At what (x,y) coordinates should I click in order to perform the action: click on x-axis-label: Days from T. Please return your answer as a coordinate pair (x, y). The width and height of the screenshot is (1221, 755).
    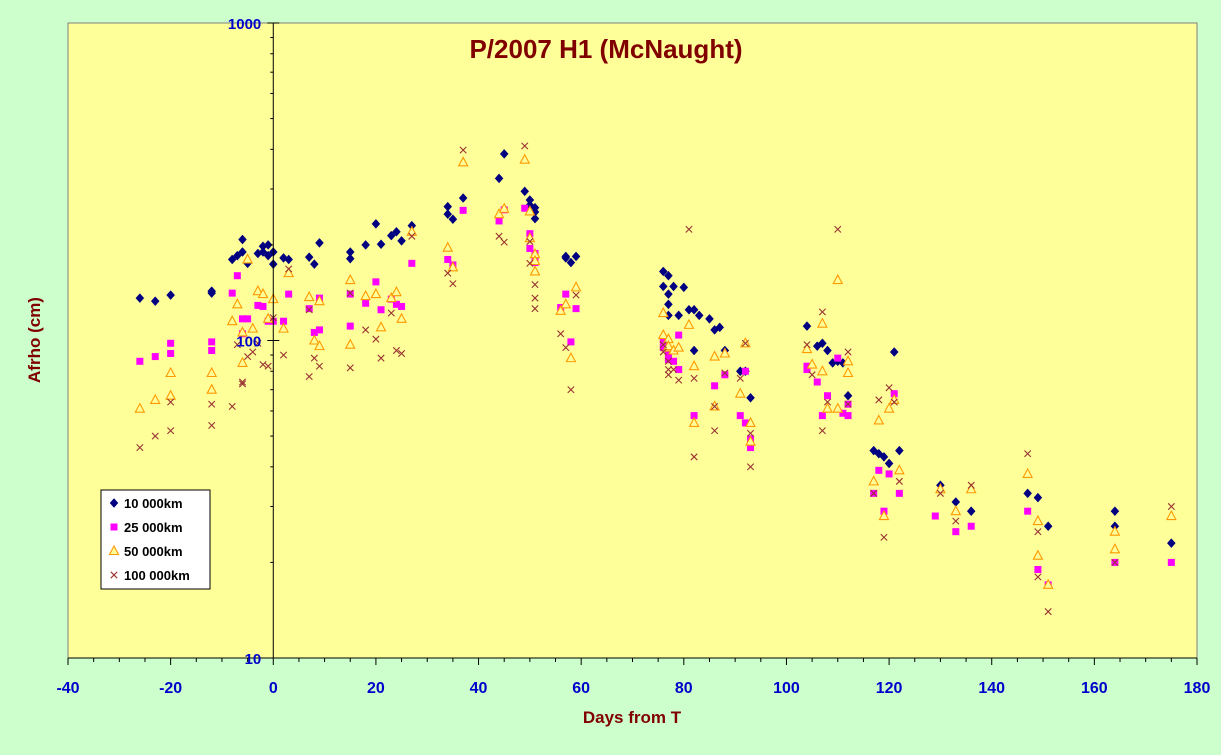
    Looking at the image, I should click on (632, 717).